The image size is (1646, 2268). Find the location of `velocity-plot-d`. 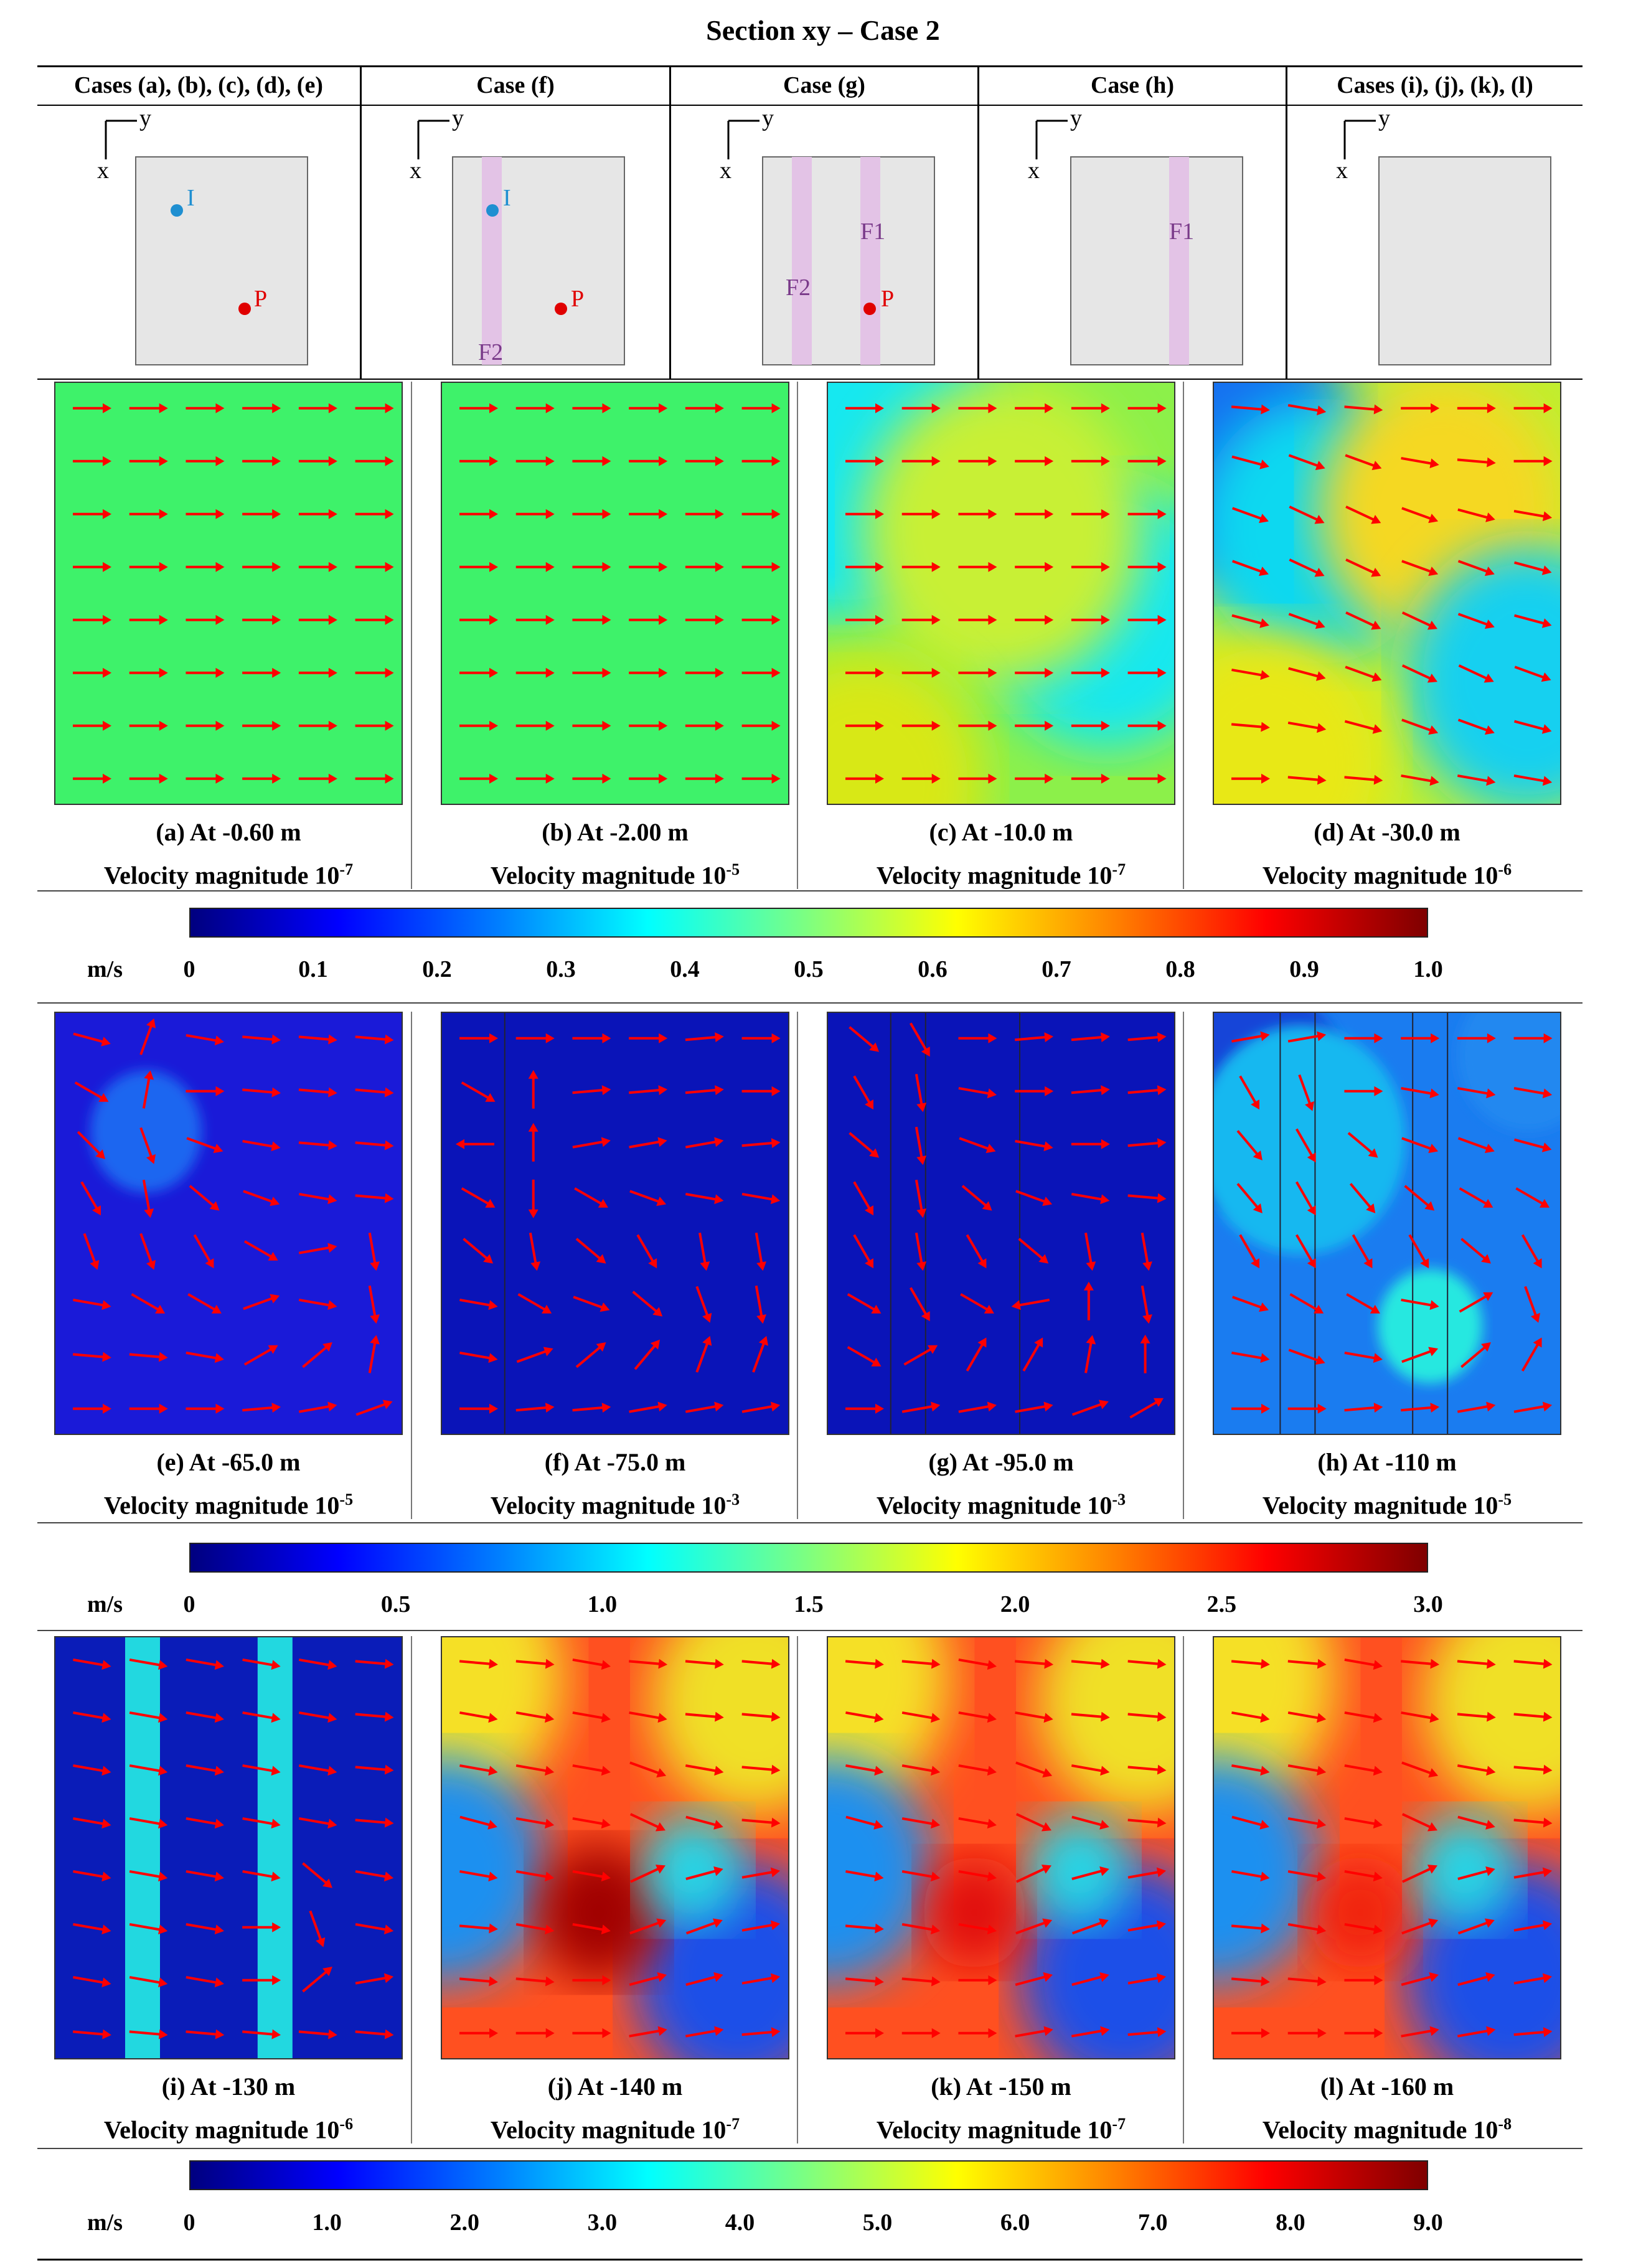

velocity-plot-d is located at coordinates (1387, 593).